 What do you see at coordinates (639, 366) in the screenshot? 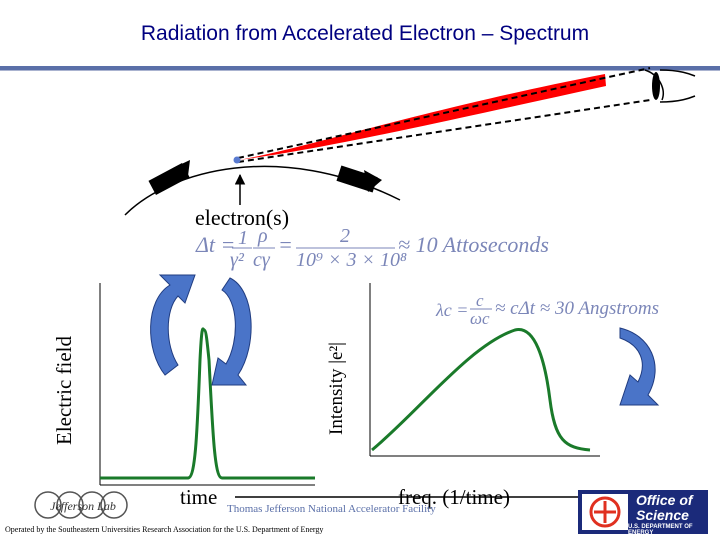
I see `spectrum-arrow-icon` at bounding box center [639, 366].